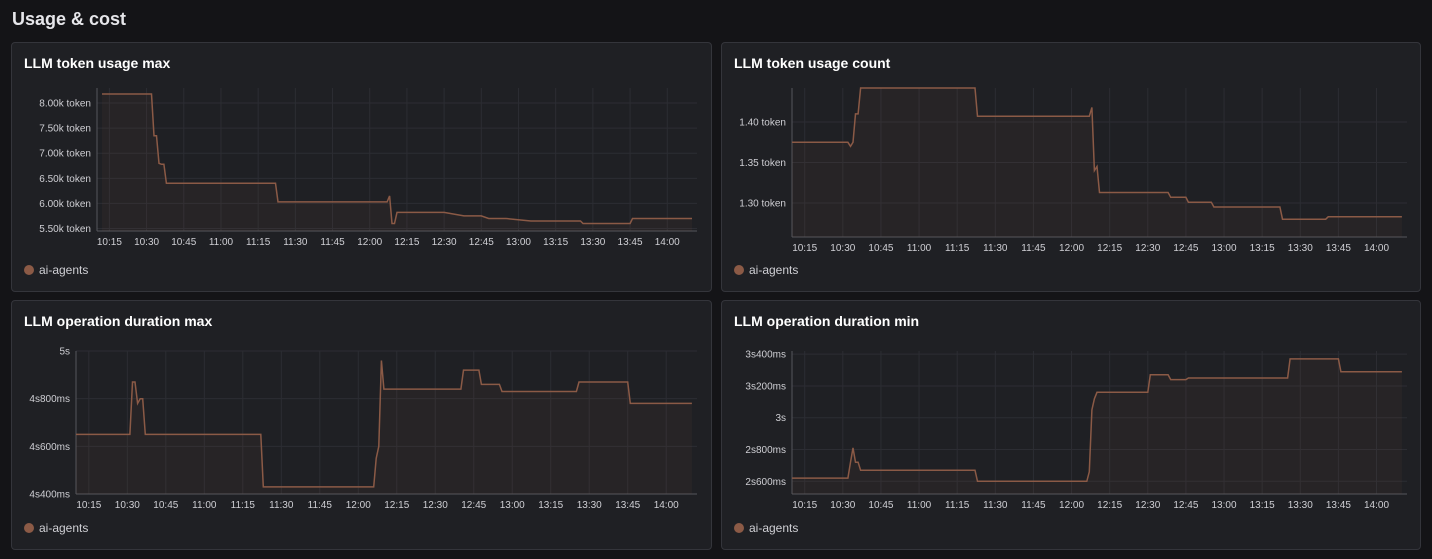  Describe the element at coordinates (780, 418) in the screenshot. I see `y-tick-label: 3s` at that location.